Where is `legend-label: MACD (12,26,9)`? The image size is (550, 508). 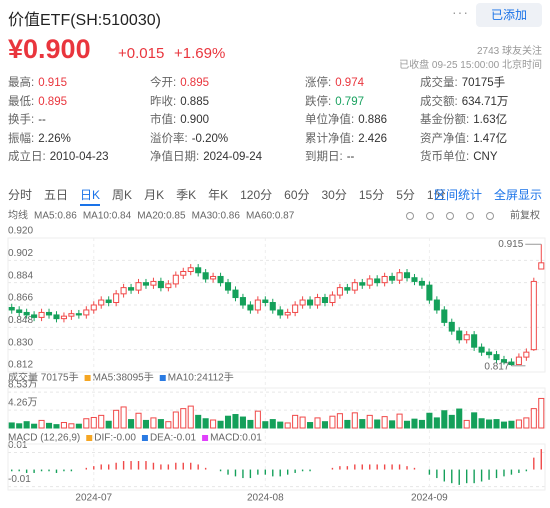
legend-label: MACD (12,26,9) is located at coordinates (44, 438).